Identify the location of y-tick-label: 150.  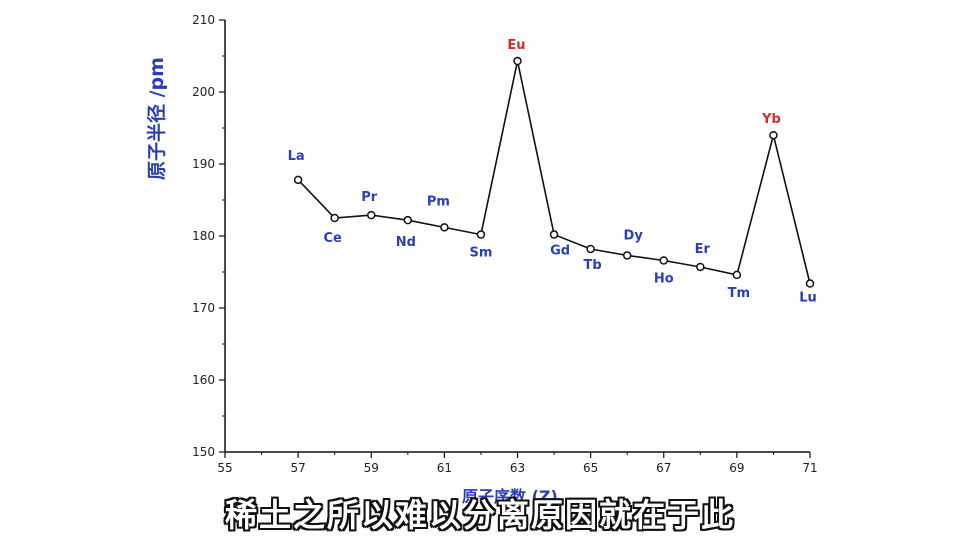
(203, 452).